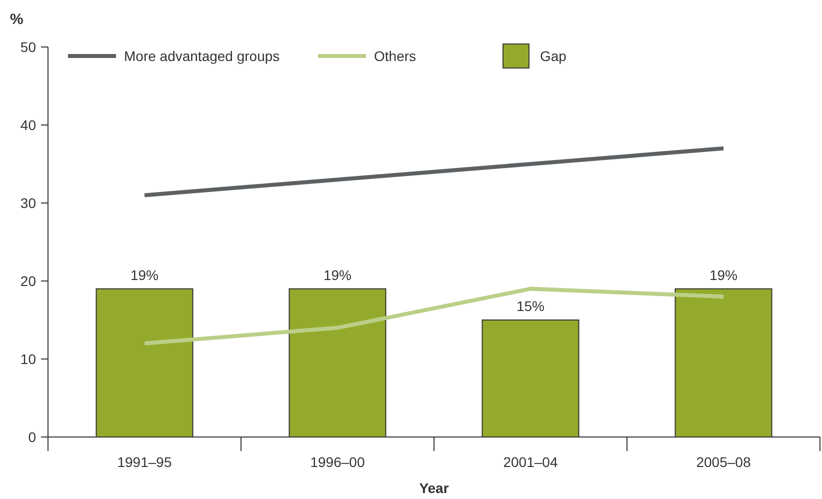  What do you see at coordinates (144, 462) in the screenshot?
I see `x-tick-label: 1991–95` at bounding box center [144, 462].